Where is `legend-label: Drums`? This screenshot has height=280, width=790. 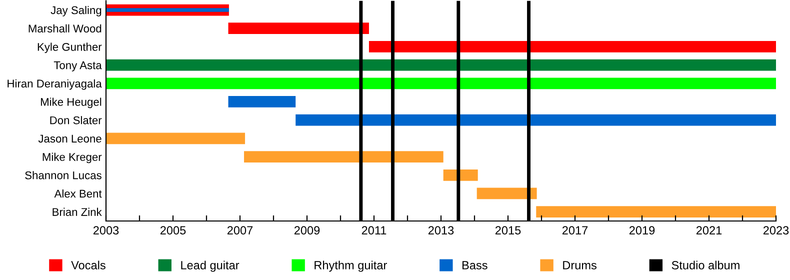 legend-label: Drums is located at coordinates (579, 265).